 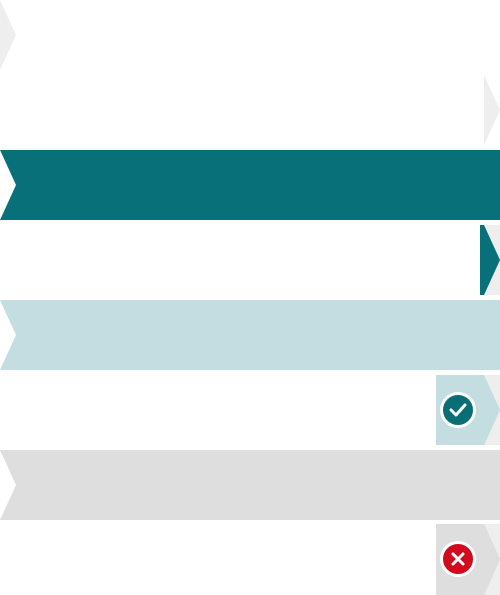 I want to click on teal-banner-shape, so click(x=250, y=185).